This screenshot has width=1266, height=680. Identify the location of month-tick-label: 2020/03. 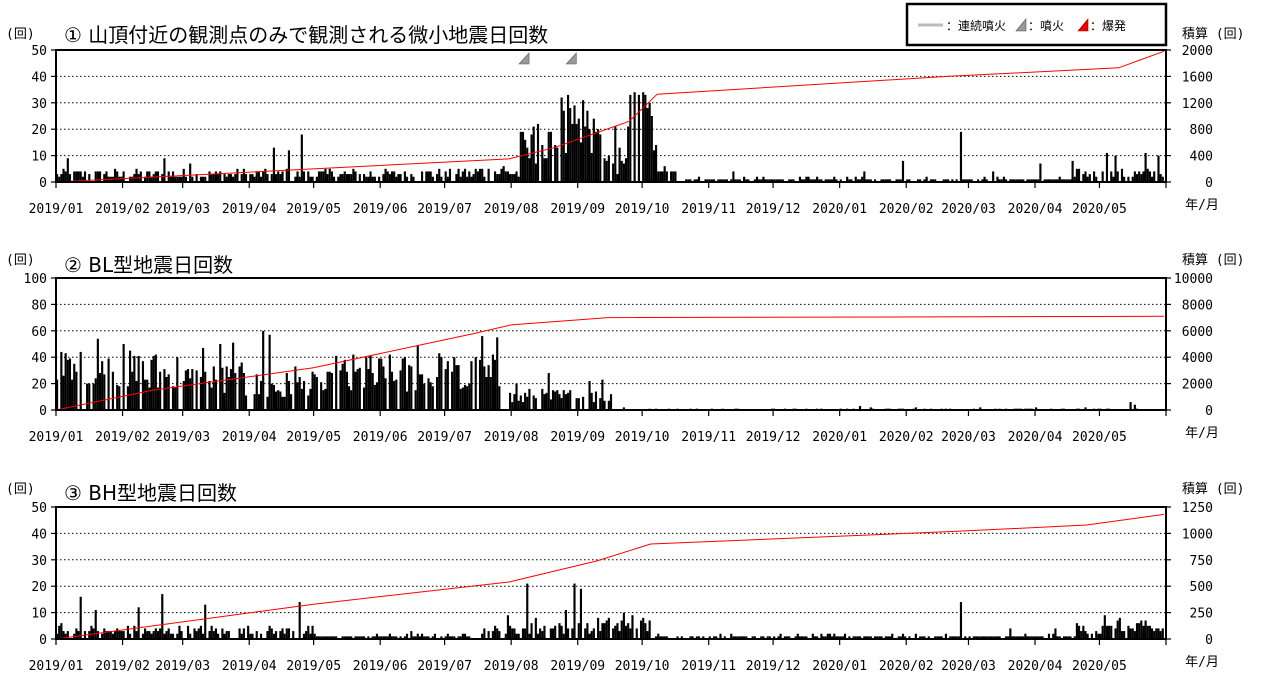
(968, 666).